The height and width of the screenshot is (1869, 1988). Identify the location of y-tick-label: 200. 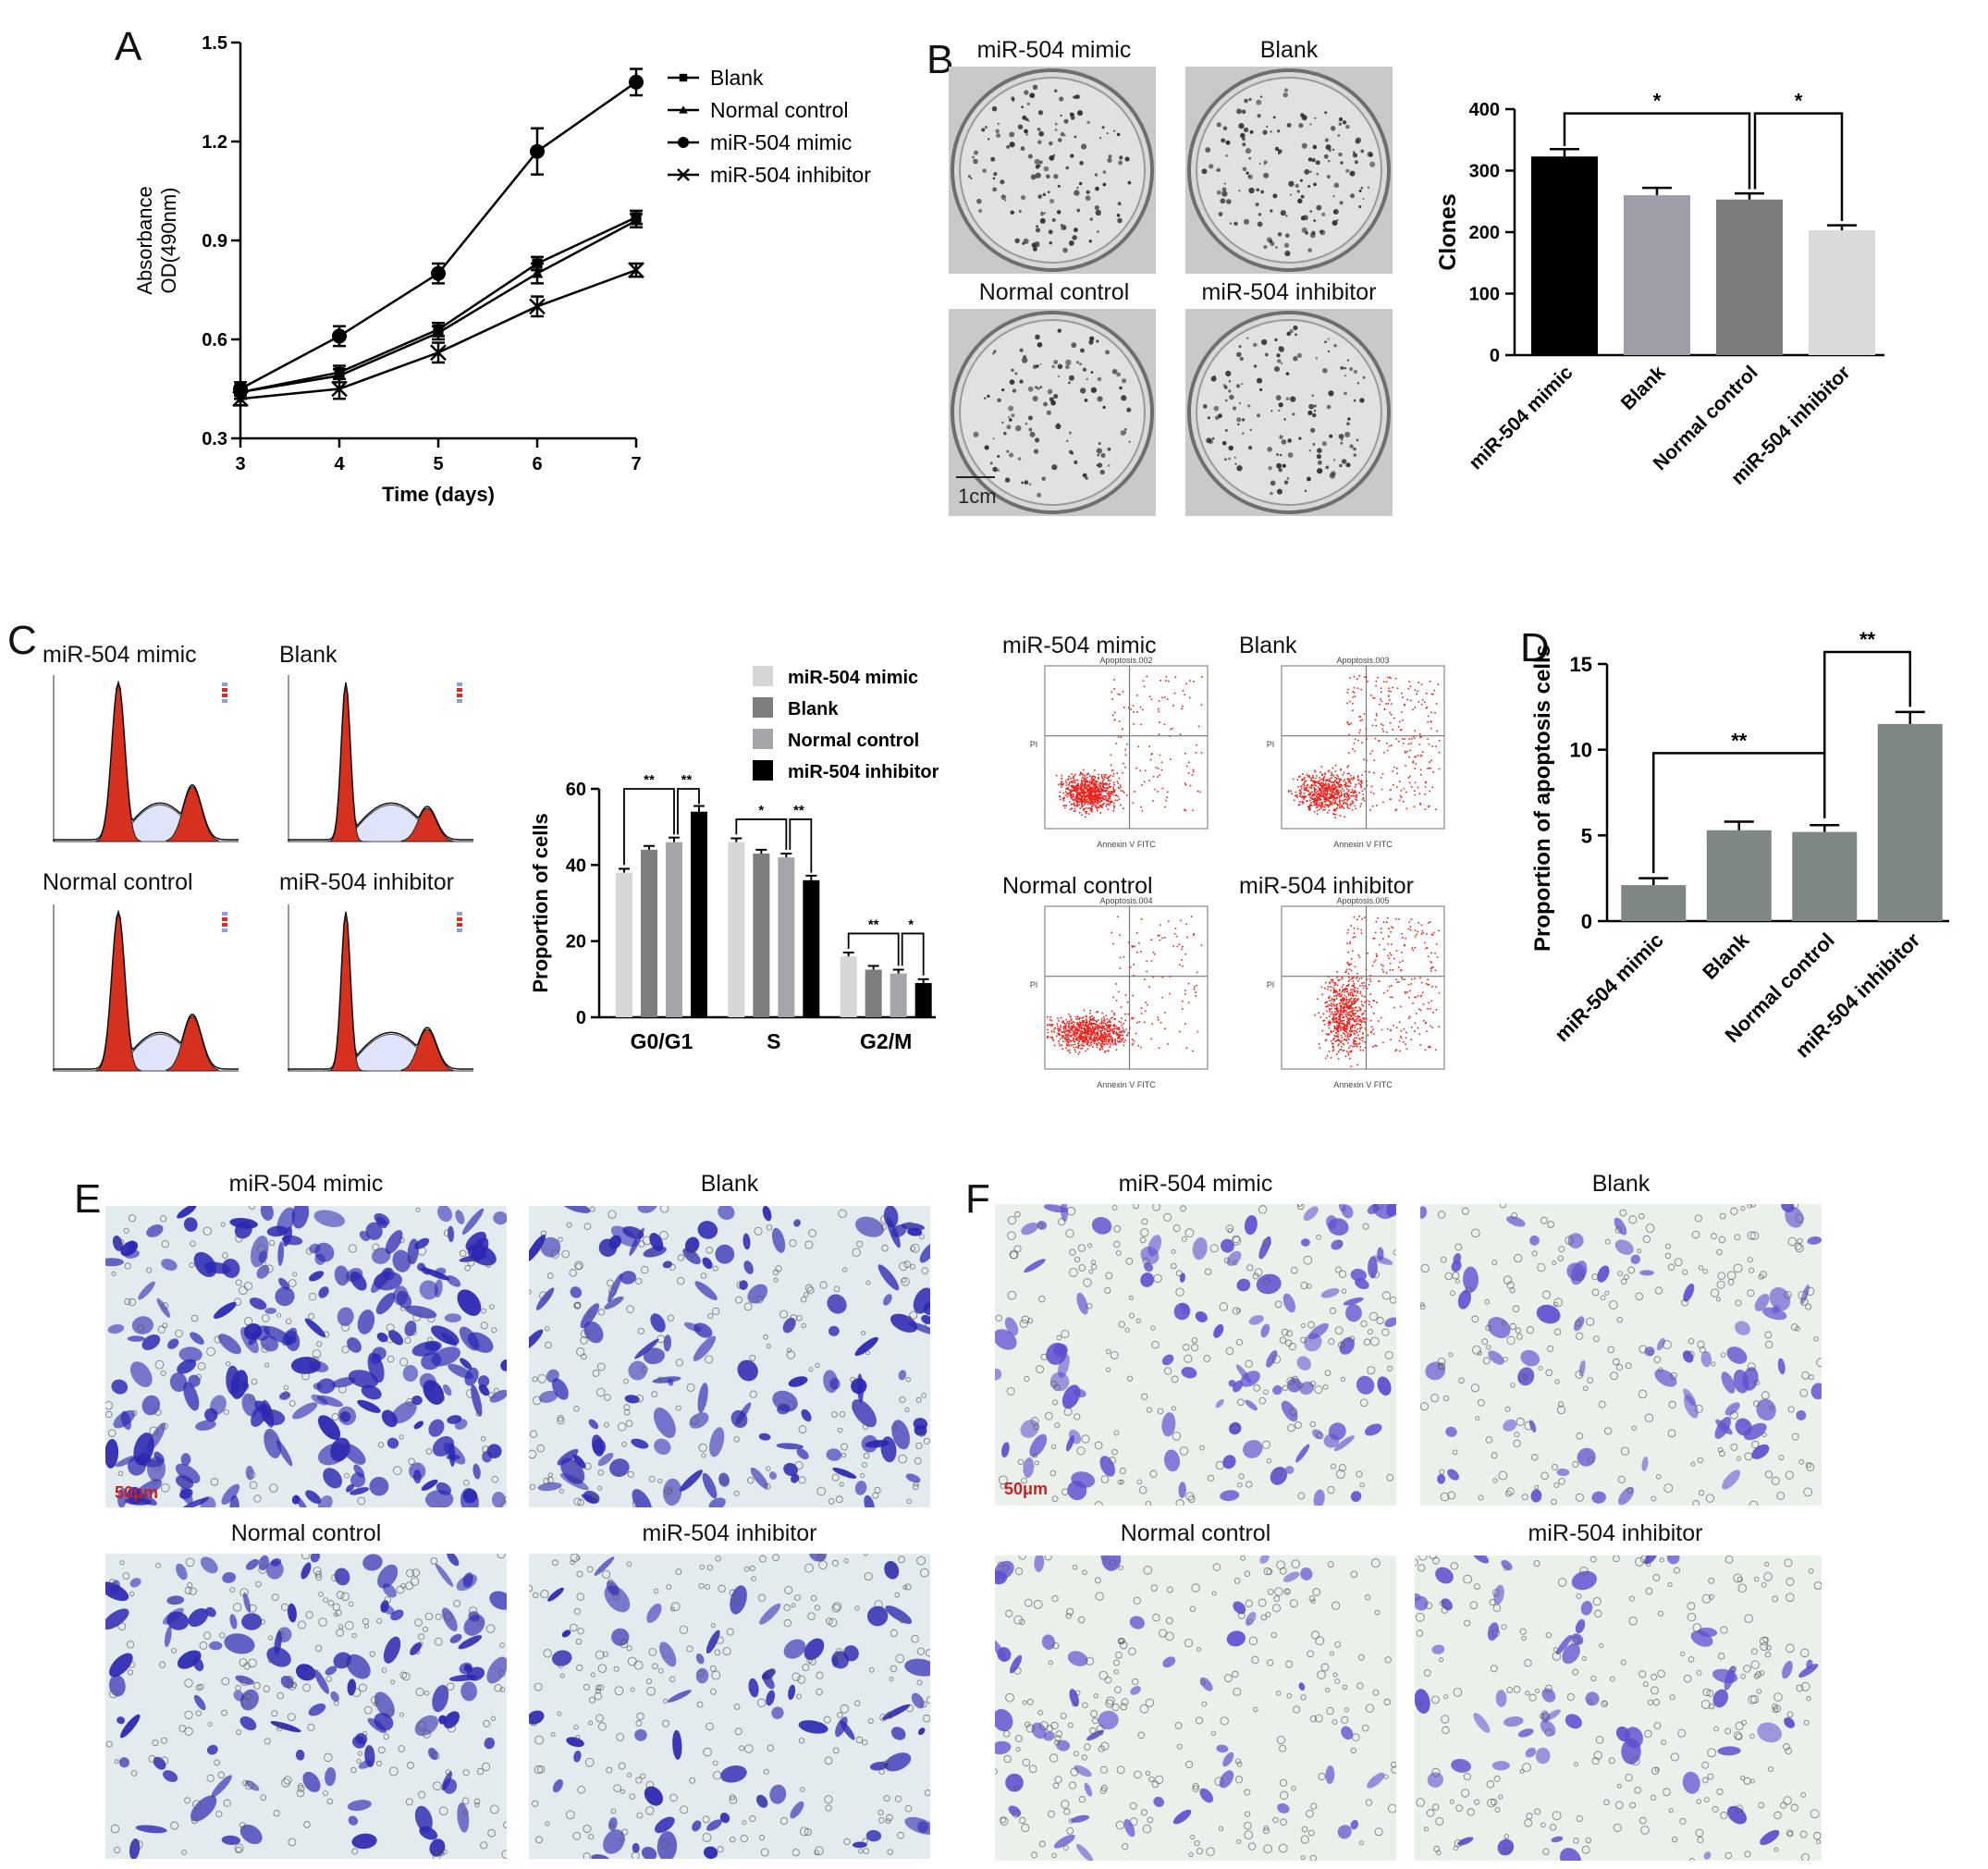
(1484, 233).